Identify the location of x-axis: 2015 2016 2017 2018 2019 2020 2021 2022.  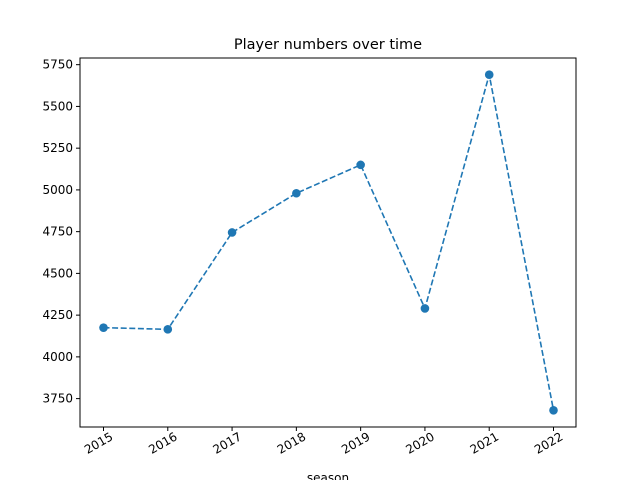
(323, 442).